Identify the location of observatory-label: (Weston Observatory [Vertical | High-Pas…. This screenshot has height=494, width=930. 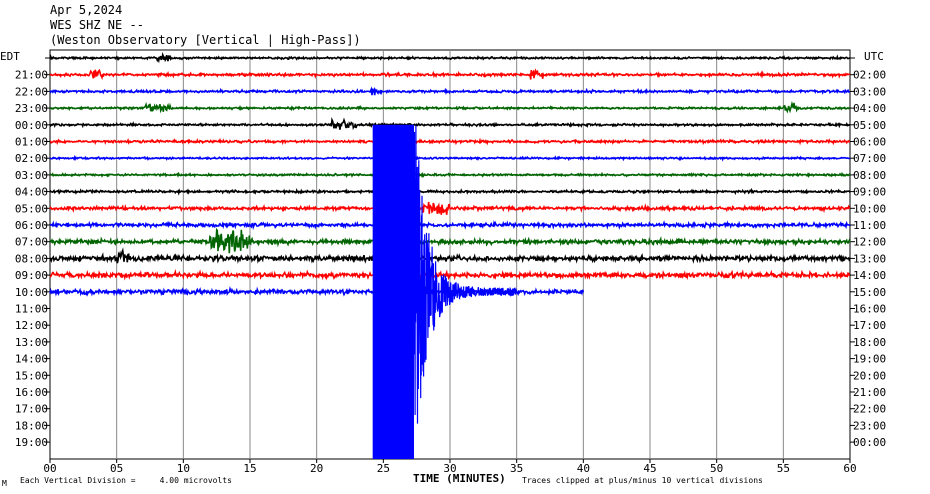
(205, 40).